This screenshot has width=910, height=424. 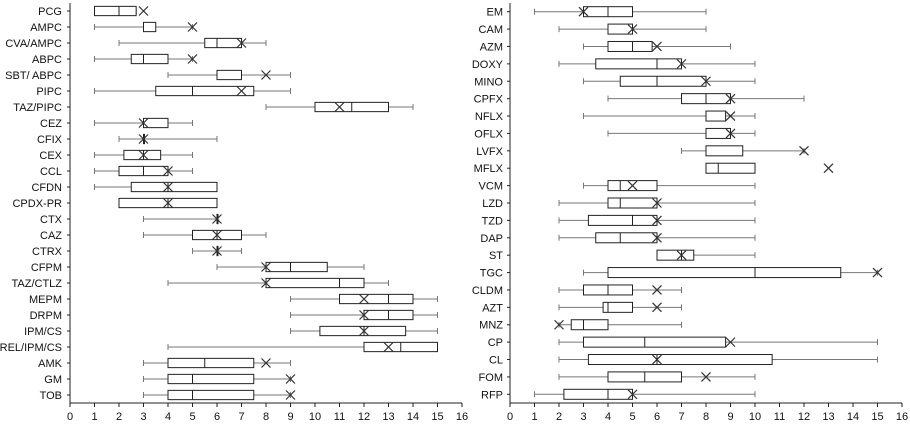 I want to click on category-label: CFIX, so click(x=50, y=140).